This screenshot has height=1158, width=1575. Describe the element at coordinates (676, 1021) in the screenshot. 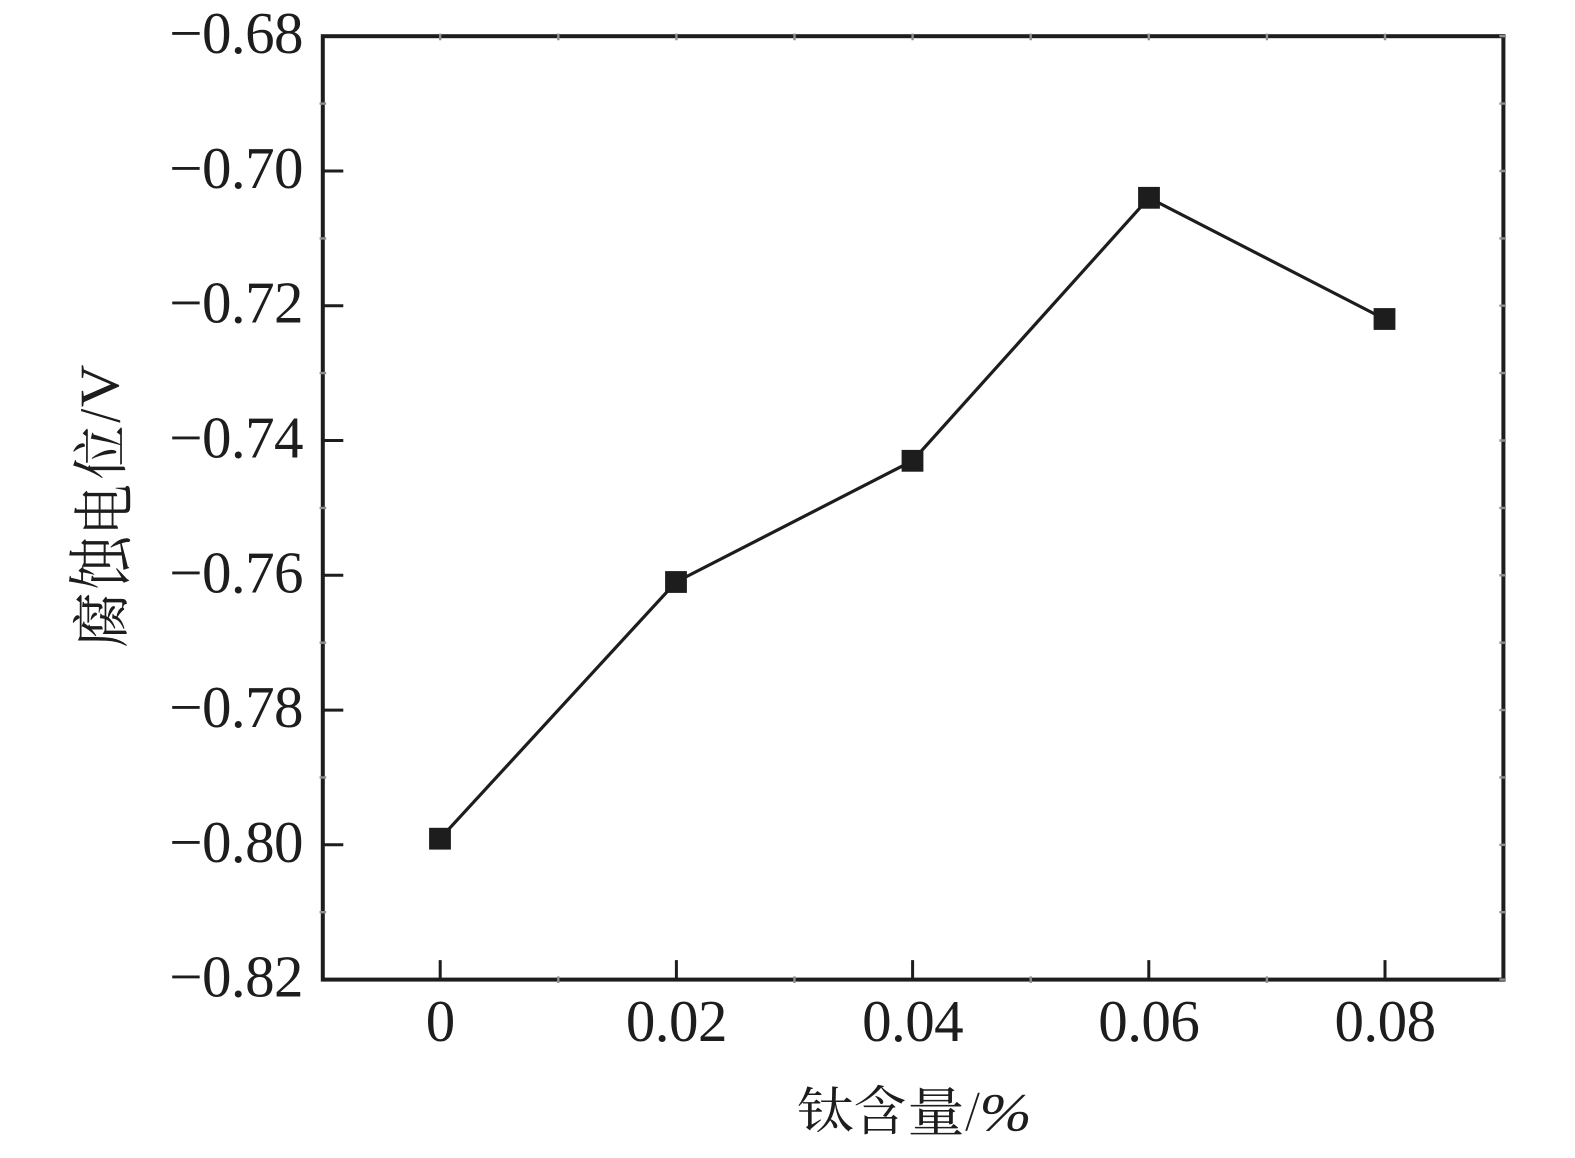

I see `svg-text: 0.02` at that location.